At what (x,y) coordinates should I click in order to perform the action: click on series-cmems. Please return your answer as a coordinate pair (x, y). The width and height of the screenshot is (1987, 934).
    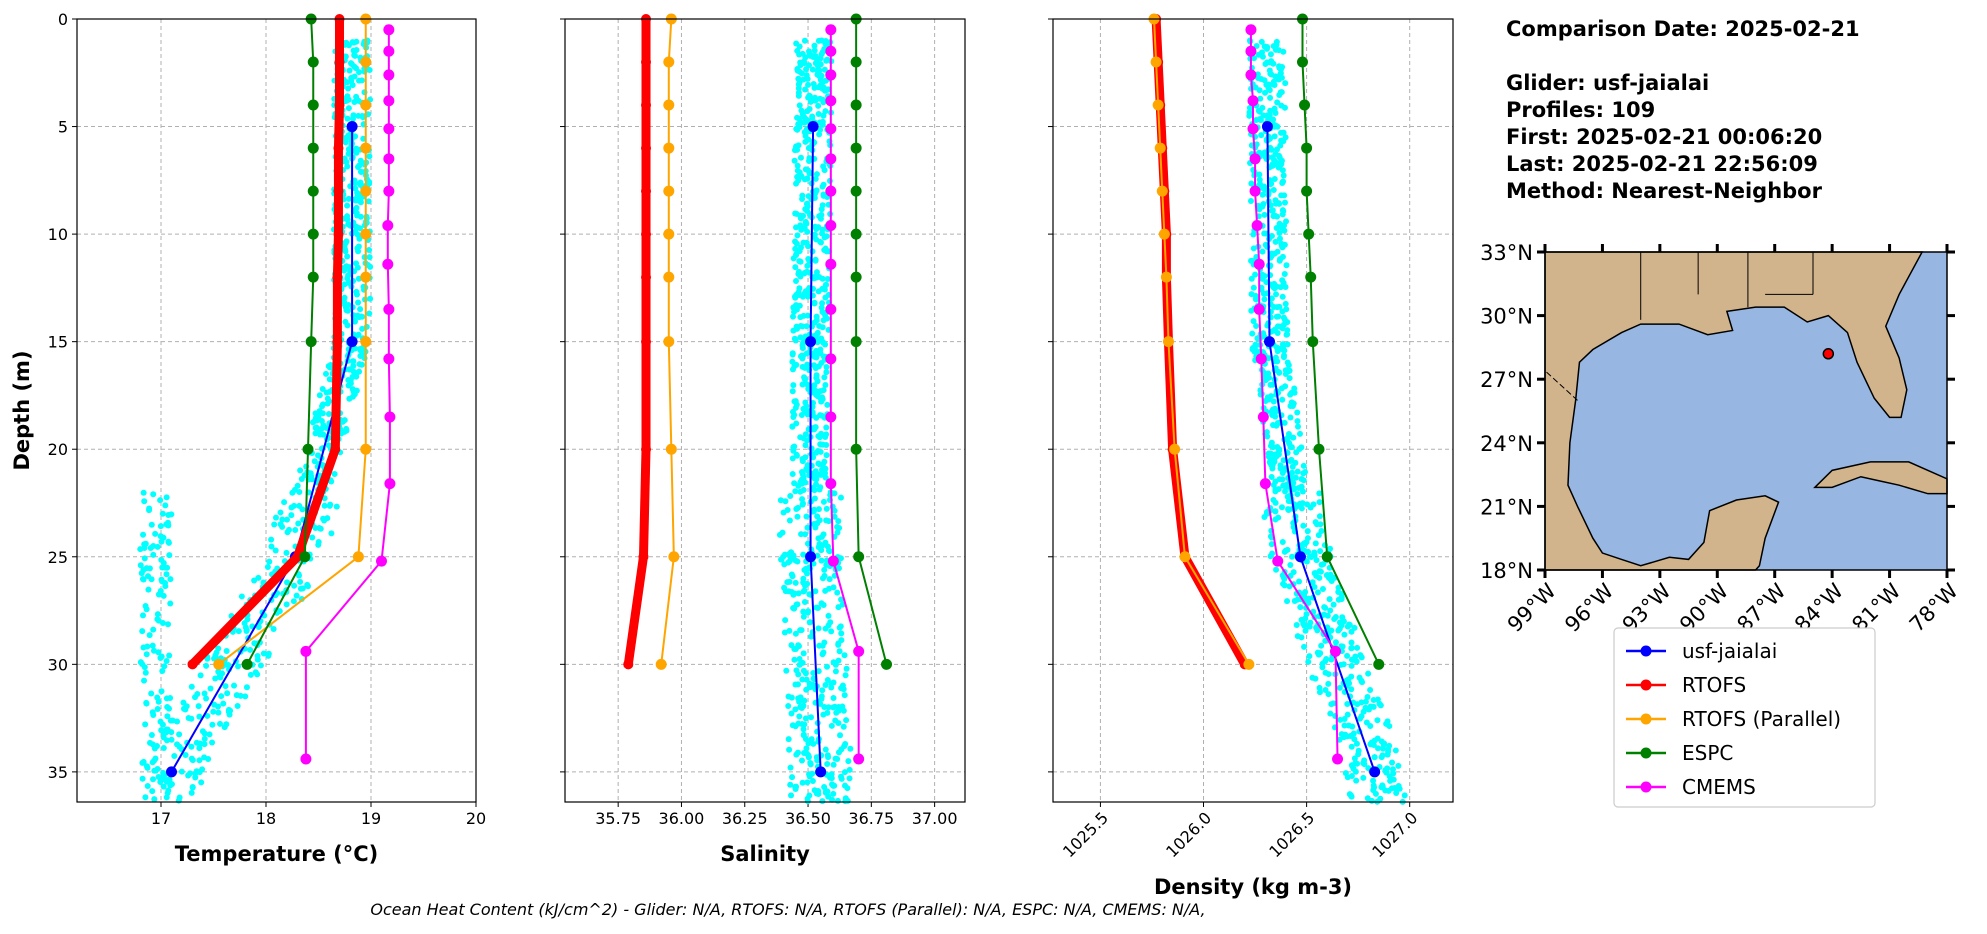
    Looking at the image, I should click on (348, 394).